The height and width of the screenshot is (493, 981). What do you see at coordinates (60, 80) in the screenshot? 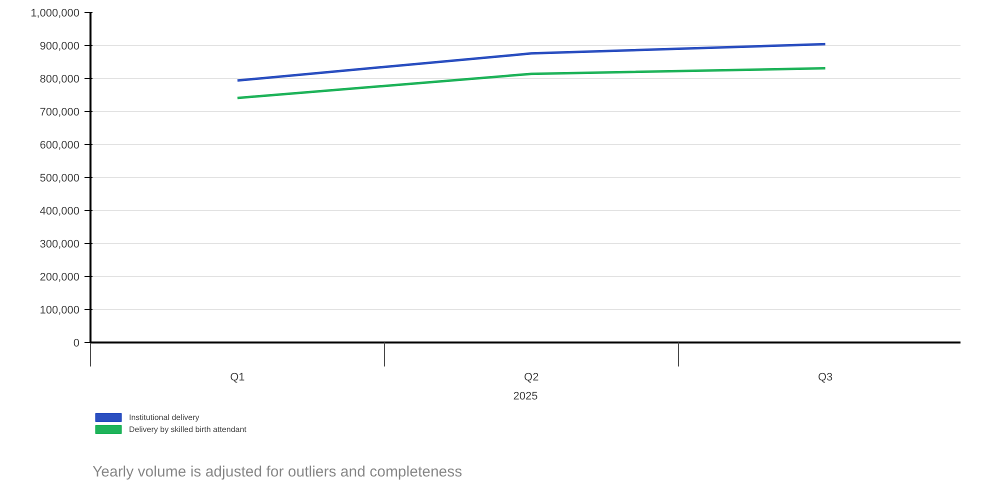
I see `y-tick-label: 800,000` at bounding box center [60, 80].